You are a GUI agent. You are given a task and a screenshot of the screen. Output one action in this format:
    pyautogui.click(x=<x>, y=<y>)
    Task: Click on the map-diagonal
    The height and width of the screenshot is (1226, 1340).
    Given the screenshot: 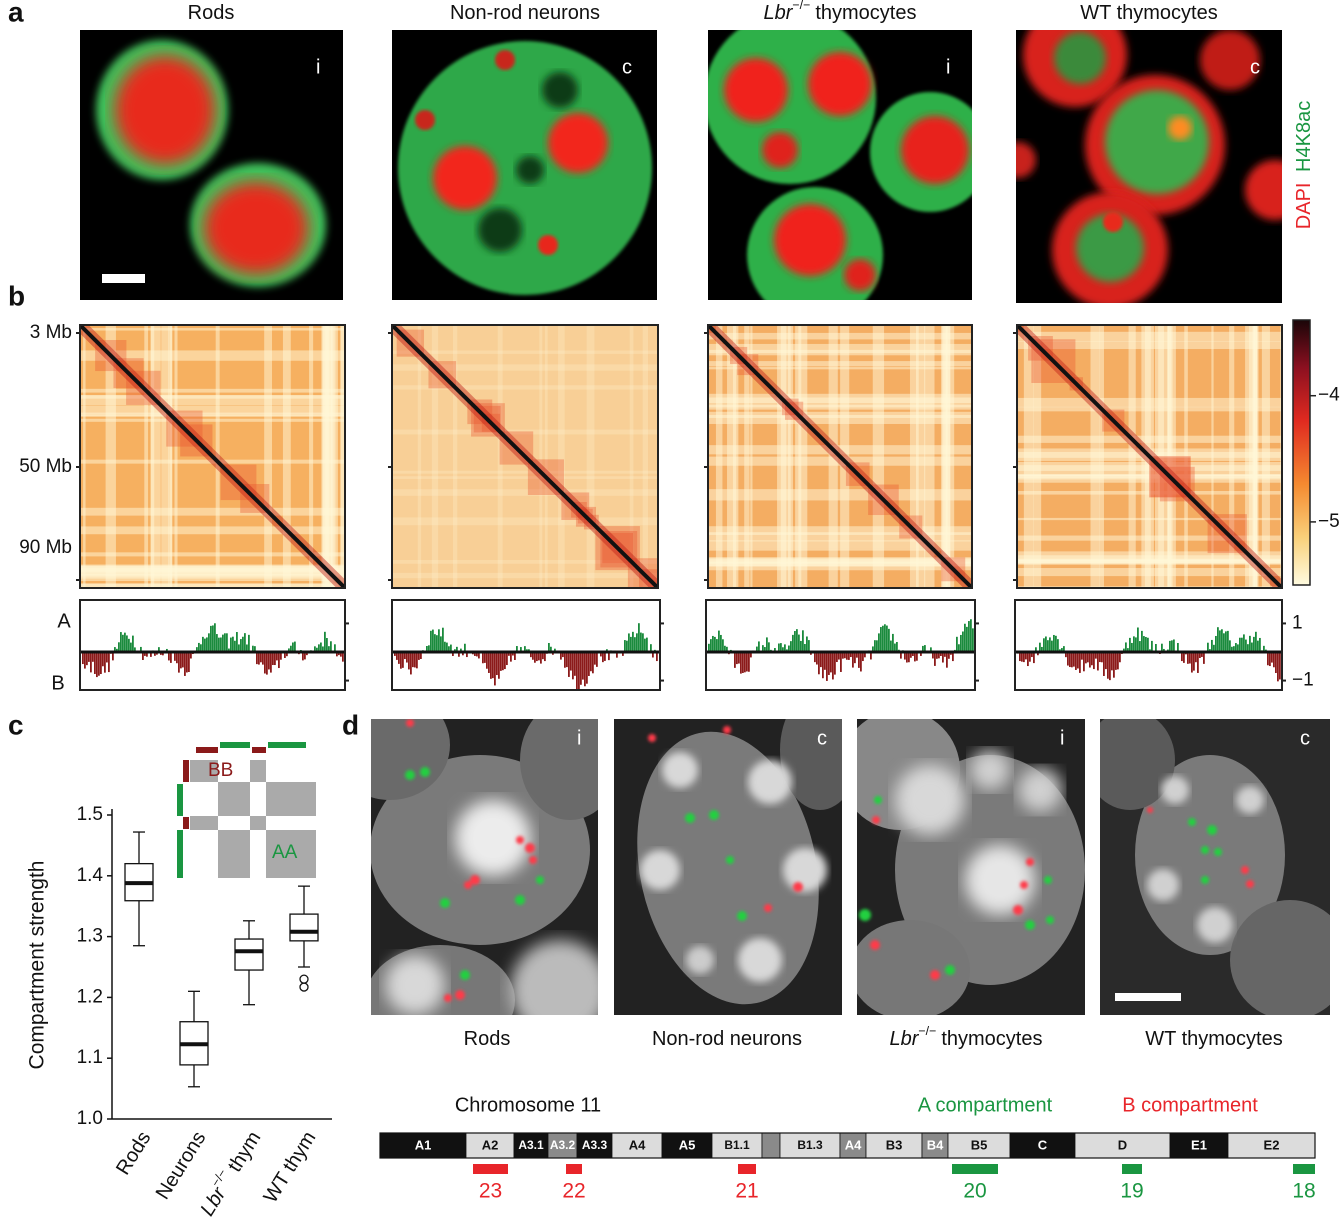 What is the action you would take?
    pyautogui.click(x=212, y=456)
    